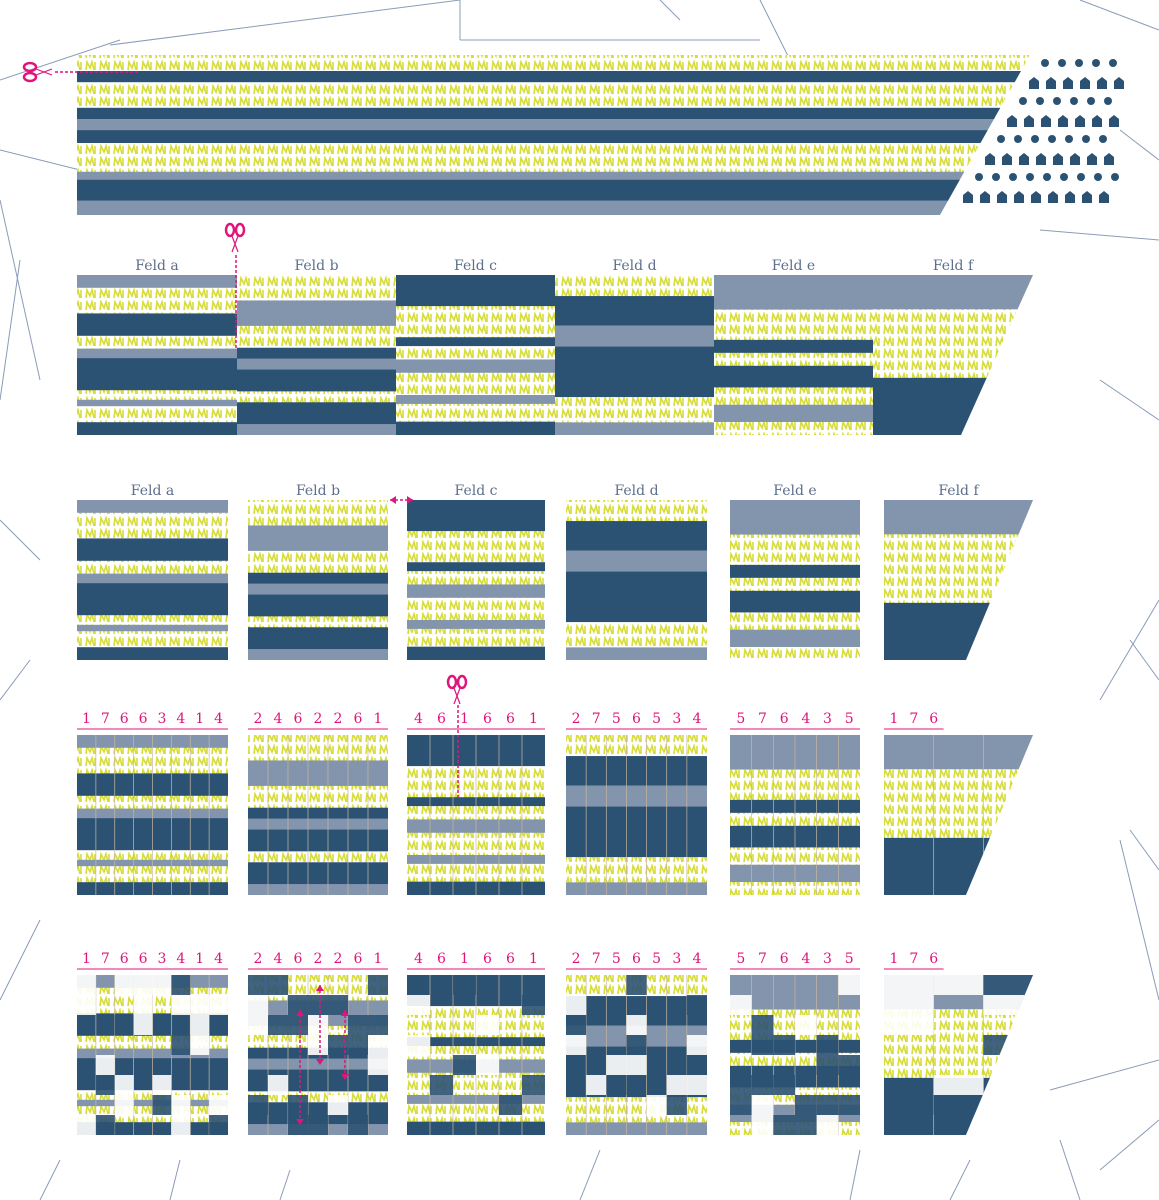 This screenshot has height=1200, width=1159. I want to click on double-arrow-icon, so click(320, 1025).